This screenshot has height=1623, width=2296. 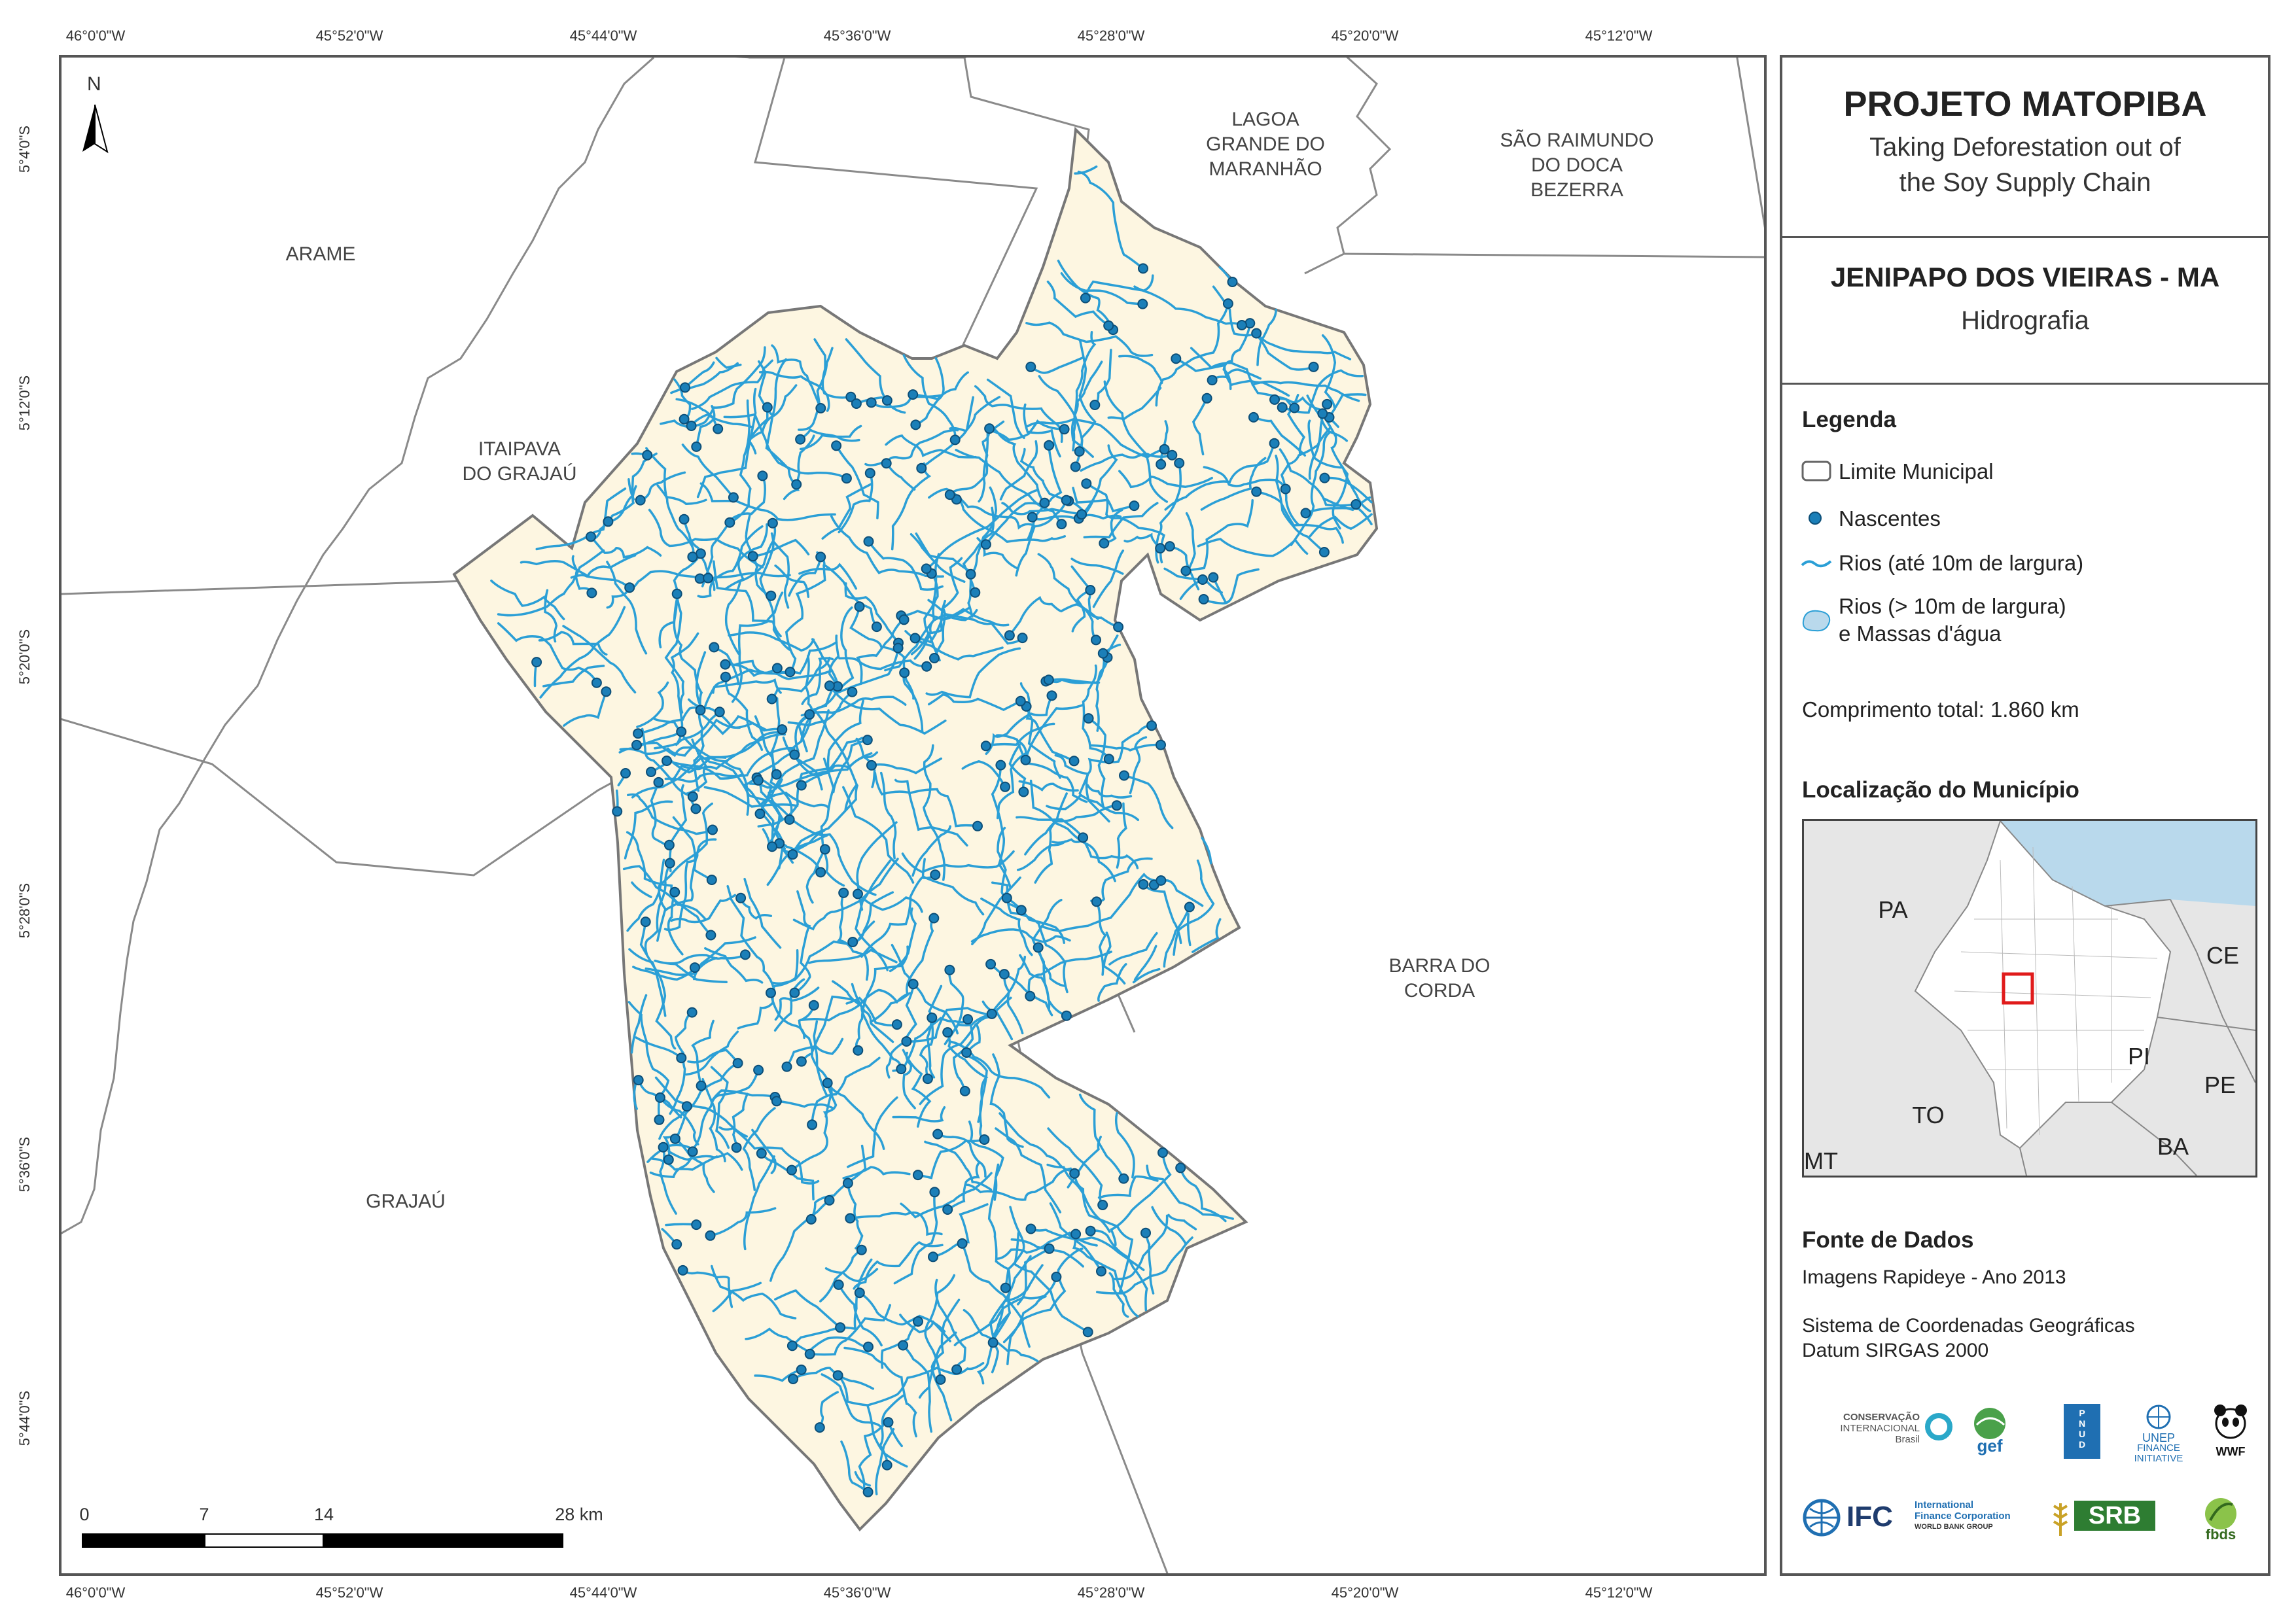 I want to click on lon-label: 45°20'0"W, so click(x=1365, y=35).